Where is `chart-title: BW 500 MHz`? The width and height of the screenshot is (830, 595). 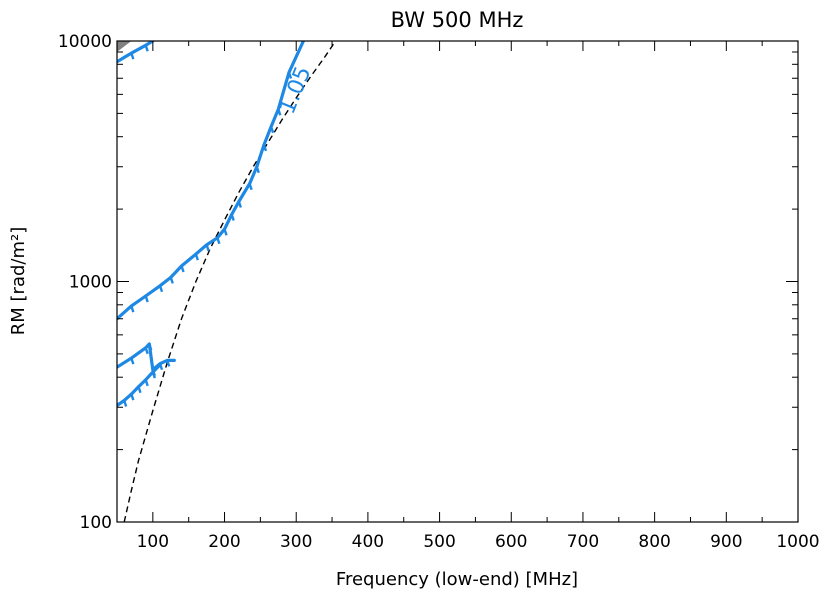
chart-title: BW 500 MHz is located at coordinates (457, 20).